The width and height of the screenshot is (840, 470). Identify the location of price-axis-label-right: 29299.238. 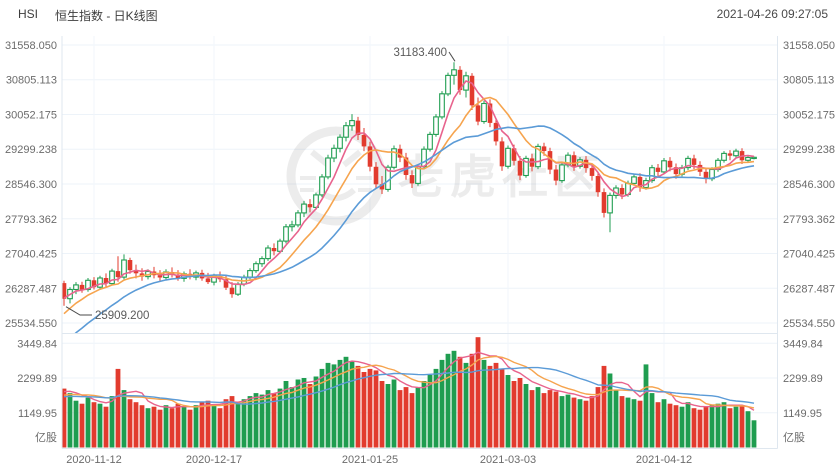
(809, 150).